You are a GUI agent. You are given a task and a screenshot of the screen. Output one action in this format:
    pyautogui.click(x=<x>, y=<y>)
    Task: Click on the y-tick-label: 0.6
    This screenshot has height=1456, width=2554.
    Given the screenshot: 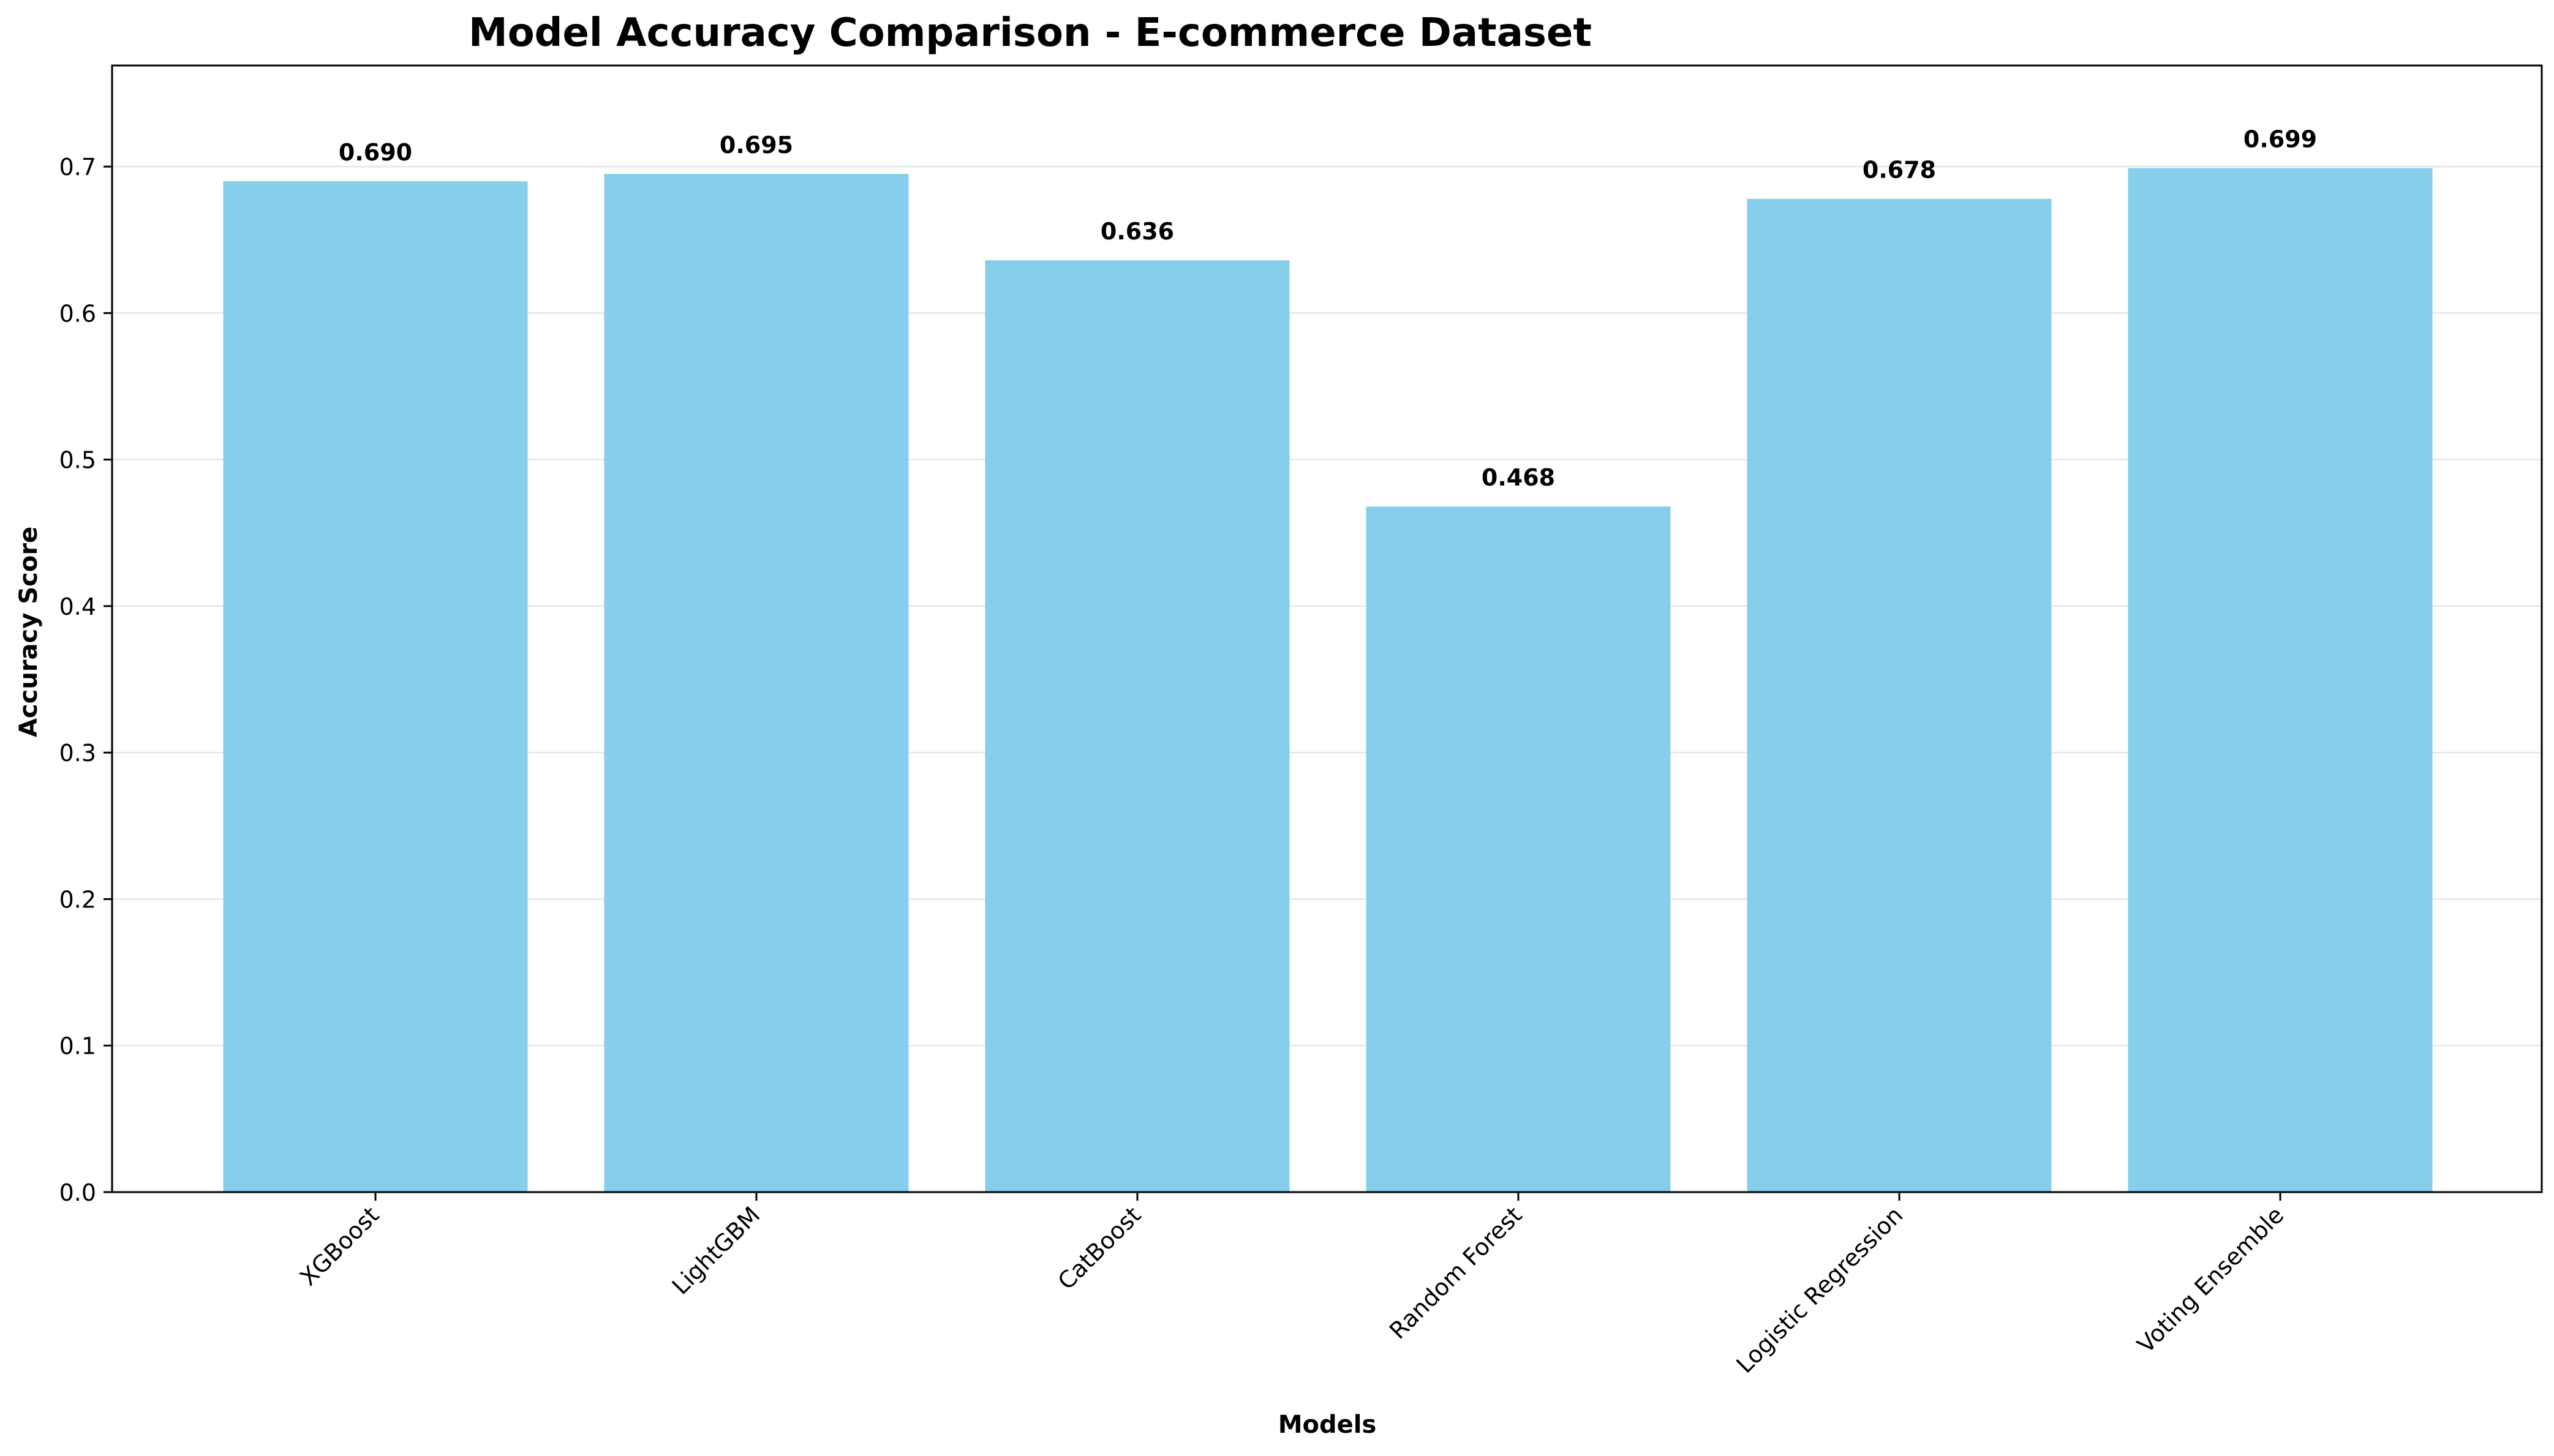 What is the action you would take?
    pyautogui.click(x=77, y=314)
    